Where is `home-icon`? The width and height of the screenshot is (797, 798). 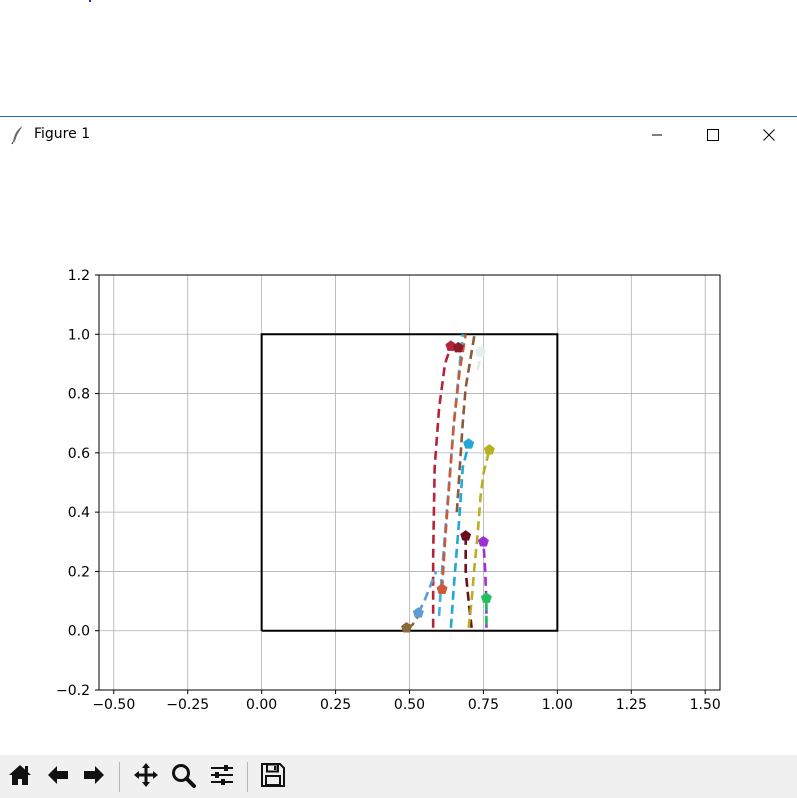
home-icon is located at coordinates (20, 777).